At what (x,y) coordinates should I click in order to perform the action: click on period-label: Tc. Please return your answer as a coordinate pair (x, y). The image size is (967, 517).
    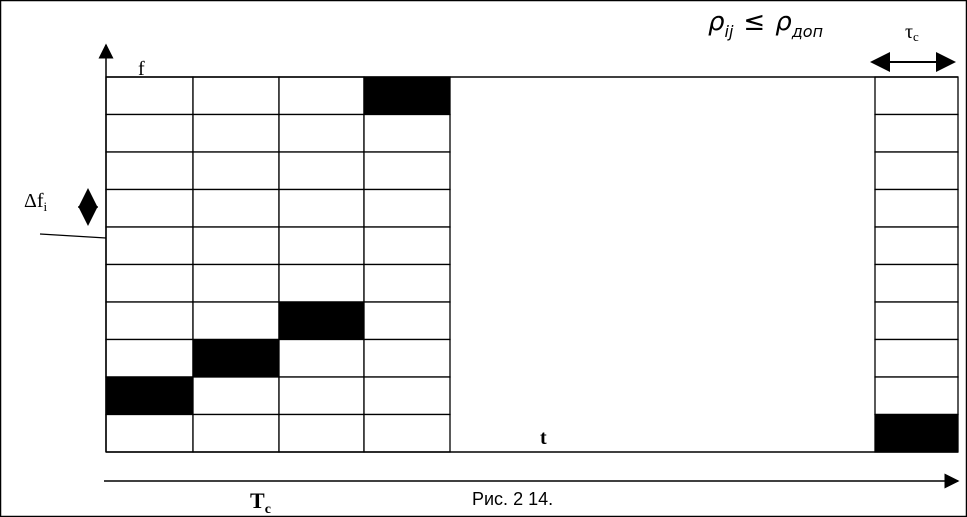
    Looking at the image, I should click on (260, 502).